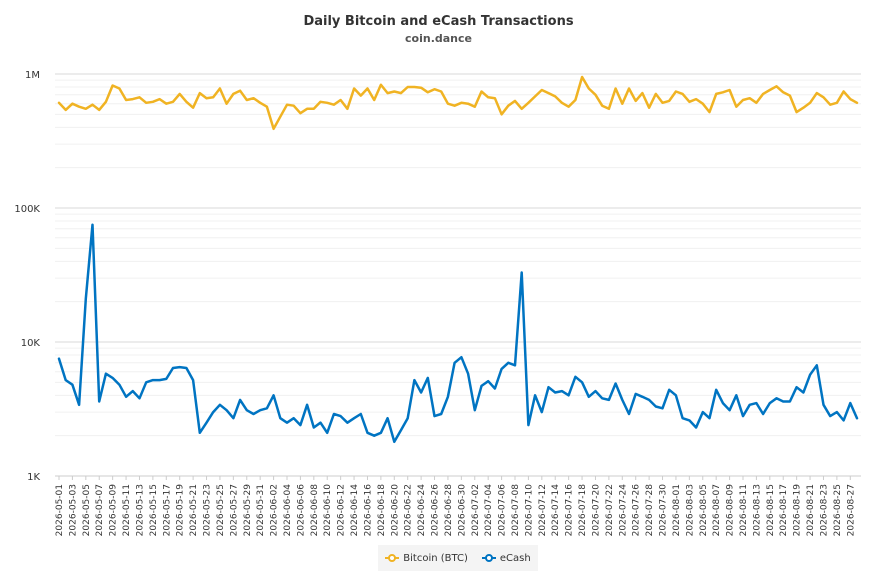 The height and width of the screenshot is (585, 877). Describe the element at coordinates (610, 510) in the screenshot. I see `x-tick-label: 2026-07-22` at that location.